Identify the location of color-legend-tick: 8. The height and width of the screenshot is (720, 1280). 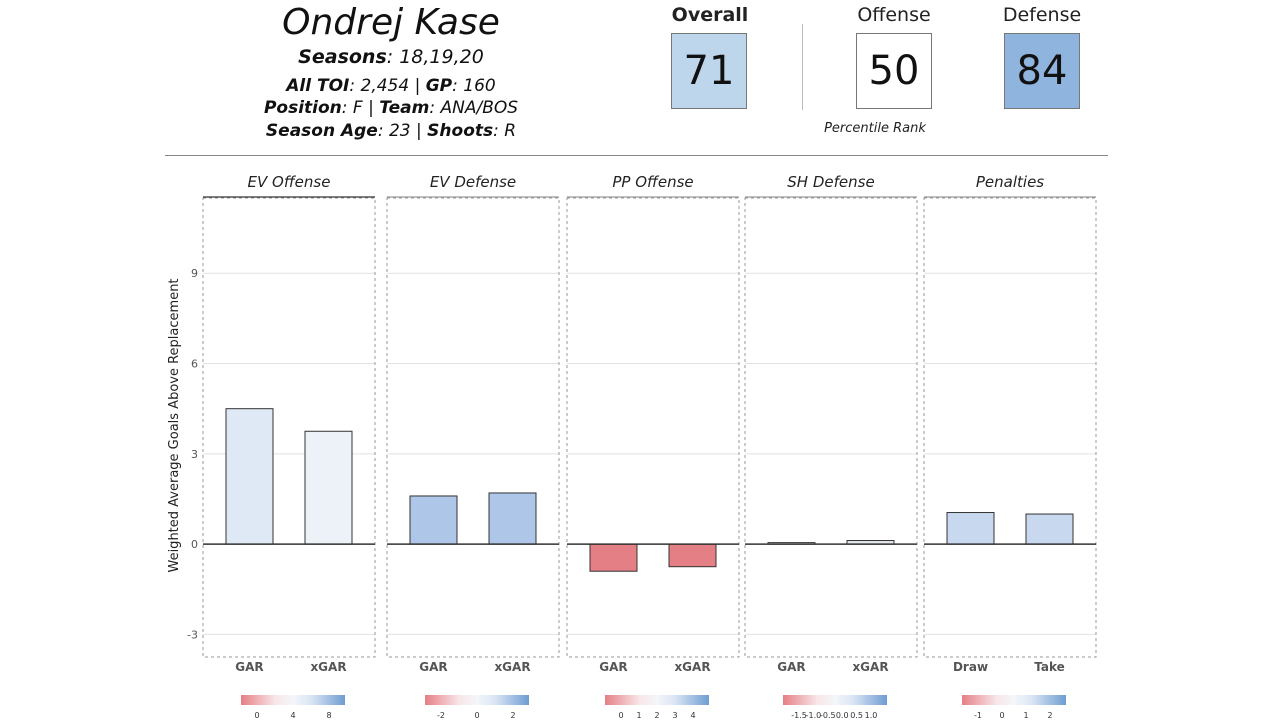
(328, 715).